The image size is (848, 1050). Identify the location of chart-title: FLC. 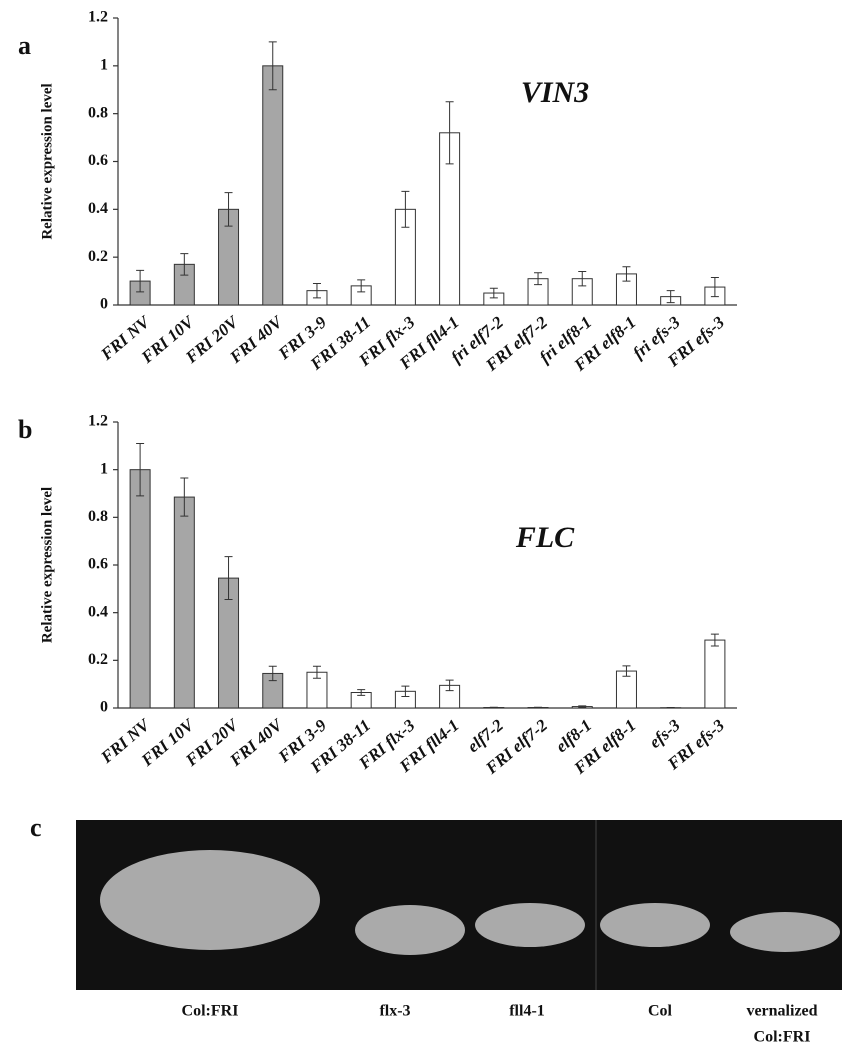
(545, 537).